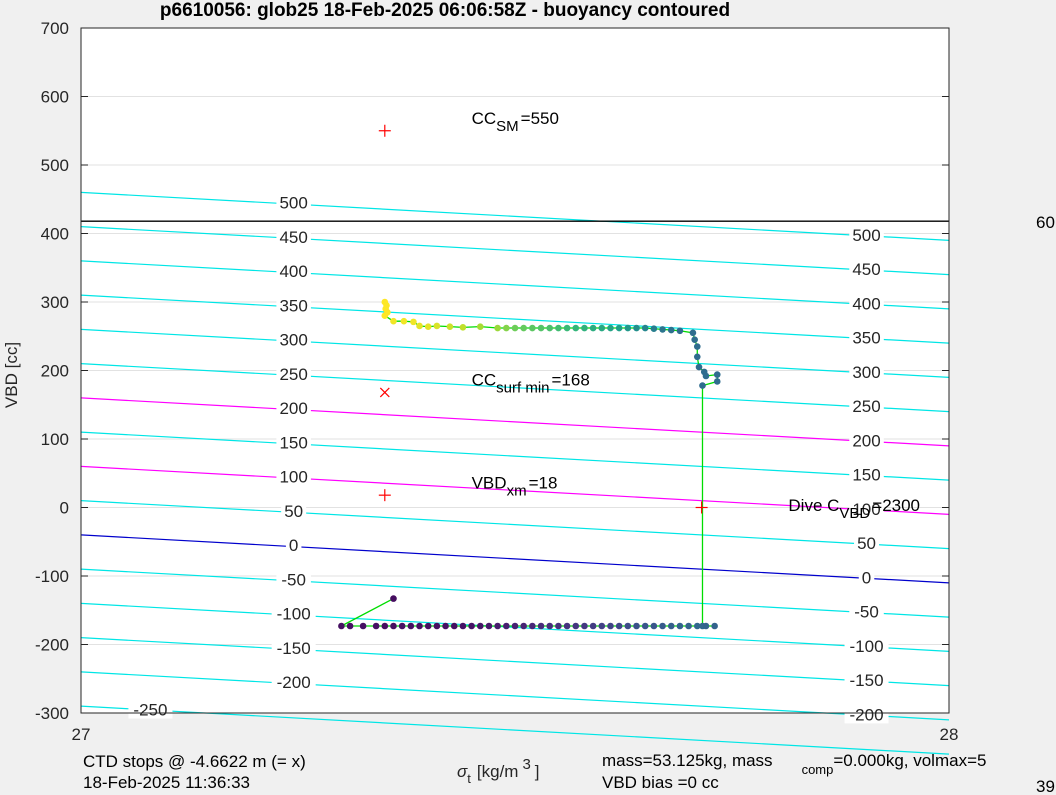 The height and width of the screenshot is (795, 1056). I want to click on y-tick-label-0: 700, so click(55, 28).